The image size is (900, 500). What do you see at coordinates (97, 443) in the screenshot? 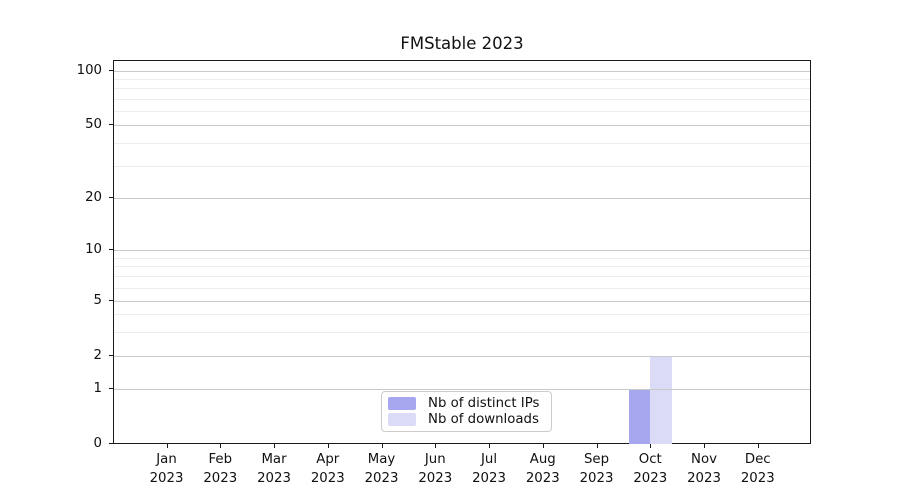
I see `y-axis-tick-label: 0` at bounding box center [97, 443].